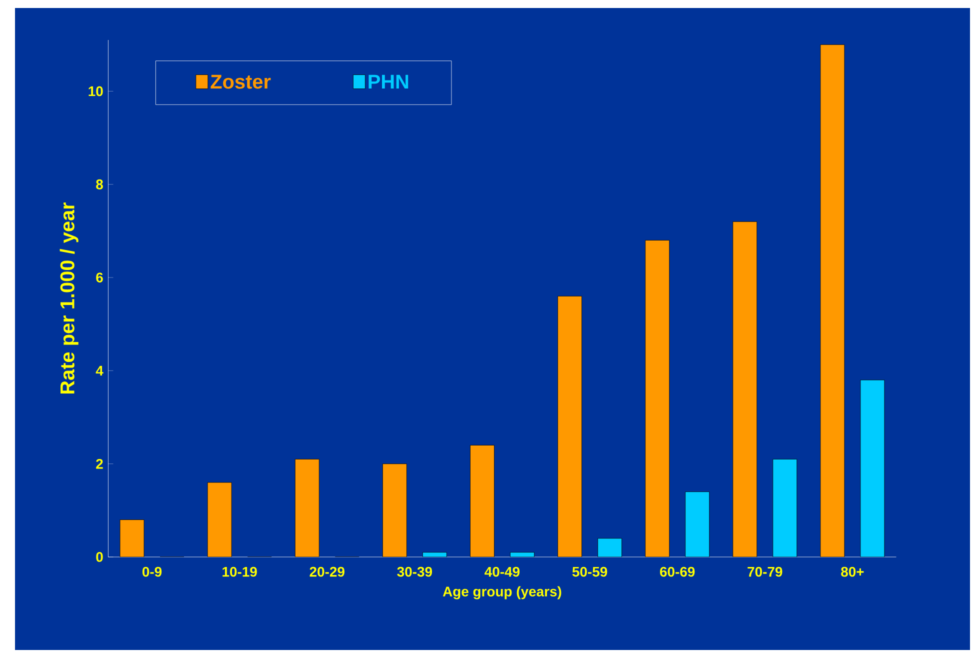  What do you see at coordinates (502, 571) in the screenshot?
I see `x-tick-label: 40-49` at bounding box center [502, 571].